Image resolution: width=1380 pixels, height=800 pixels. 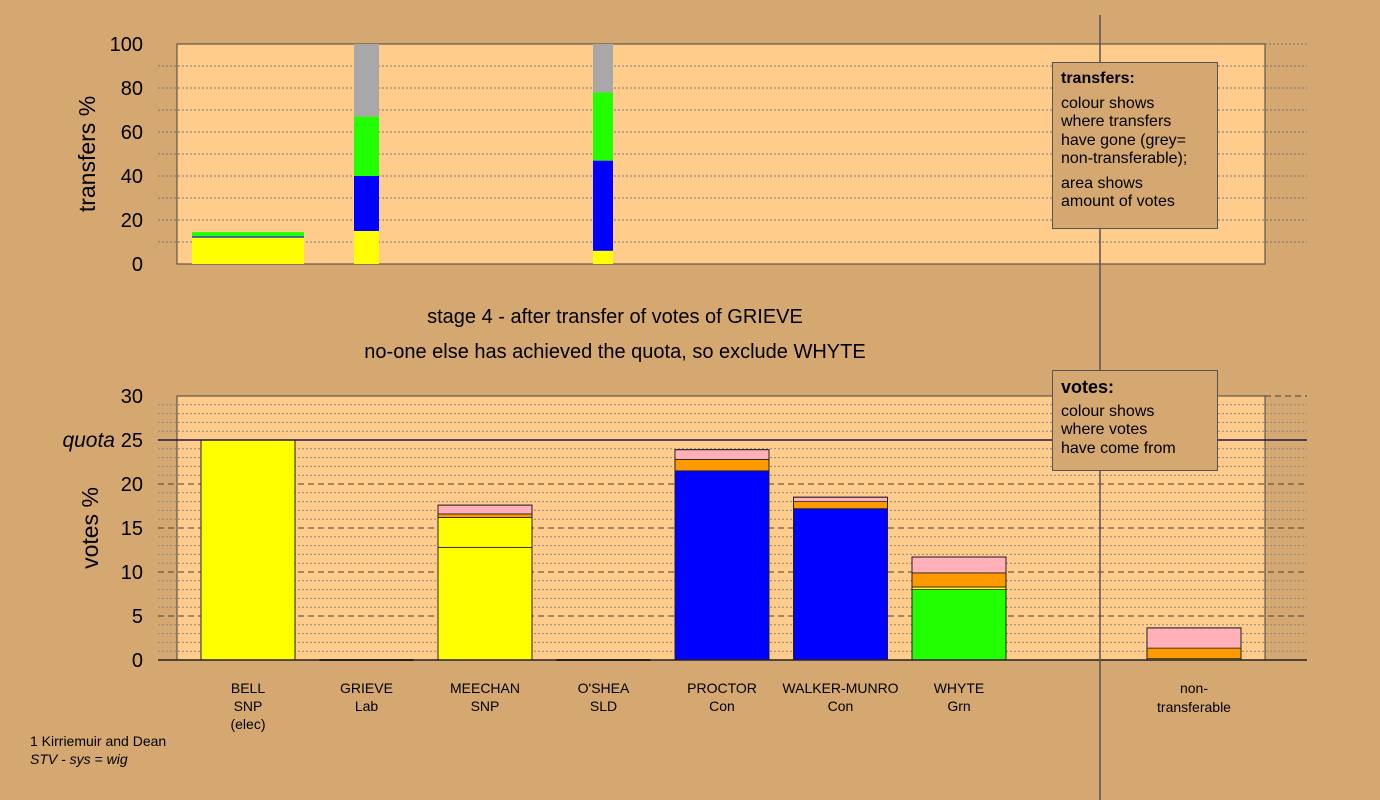 I want to click on candidate-name-label: GRIEVE, so click(x=366, y=688).